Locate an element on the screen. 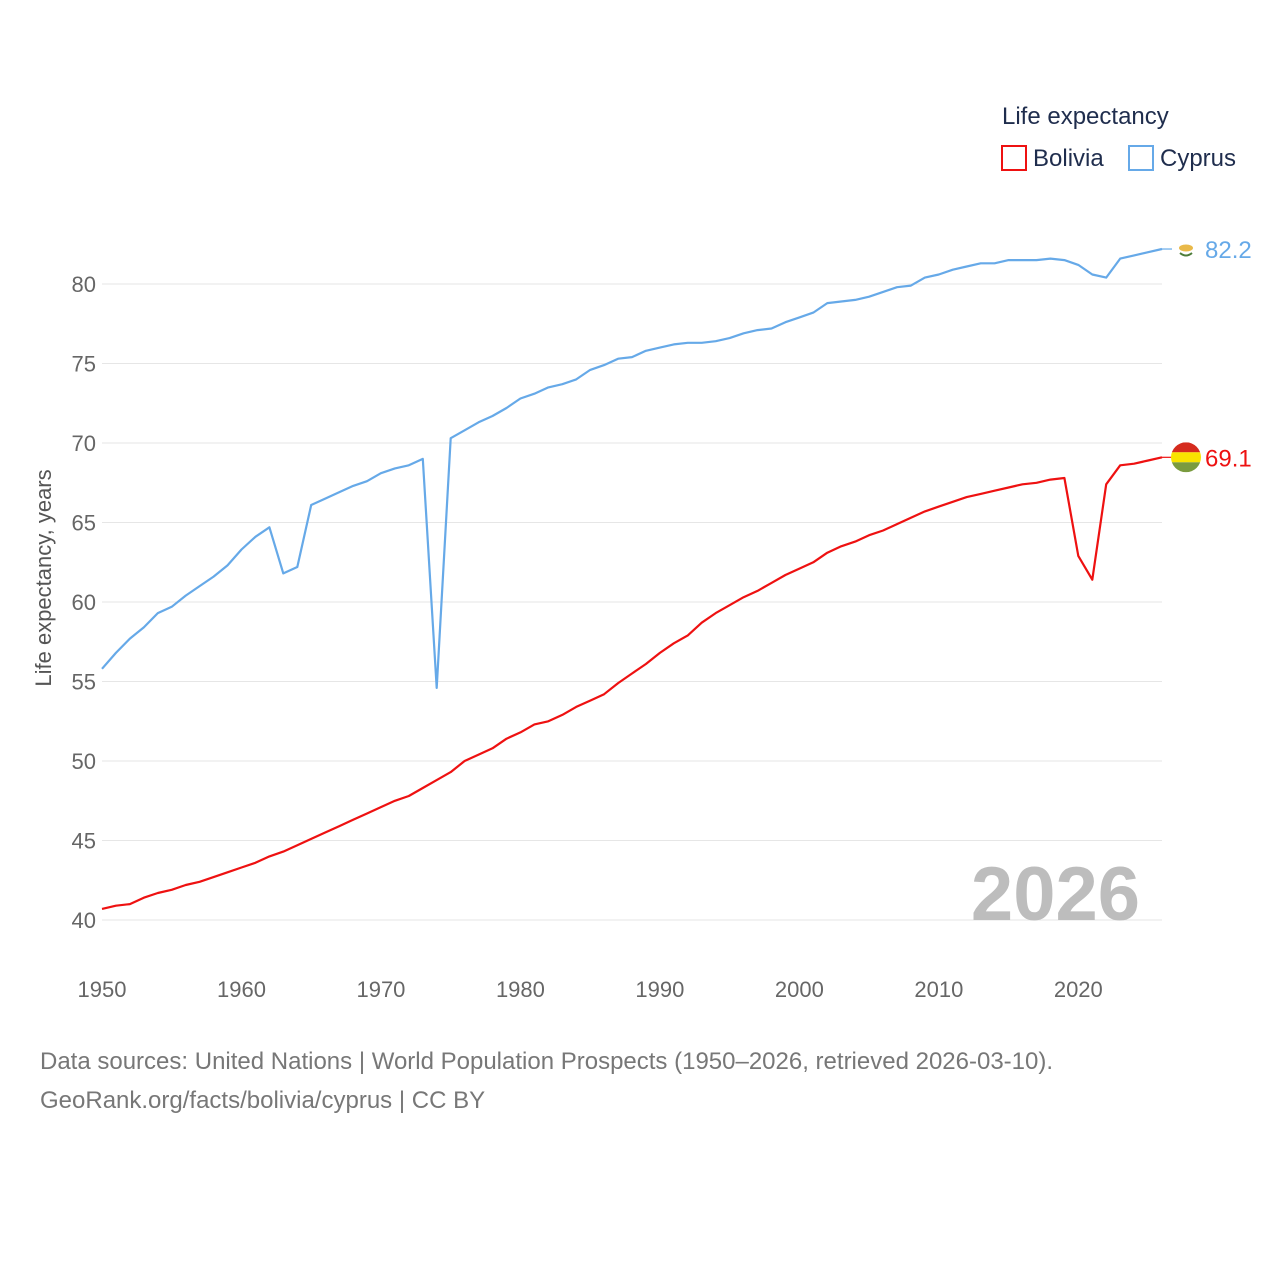  legend-label-bolivia: Bolivia is located at coordinates (1068, 158).